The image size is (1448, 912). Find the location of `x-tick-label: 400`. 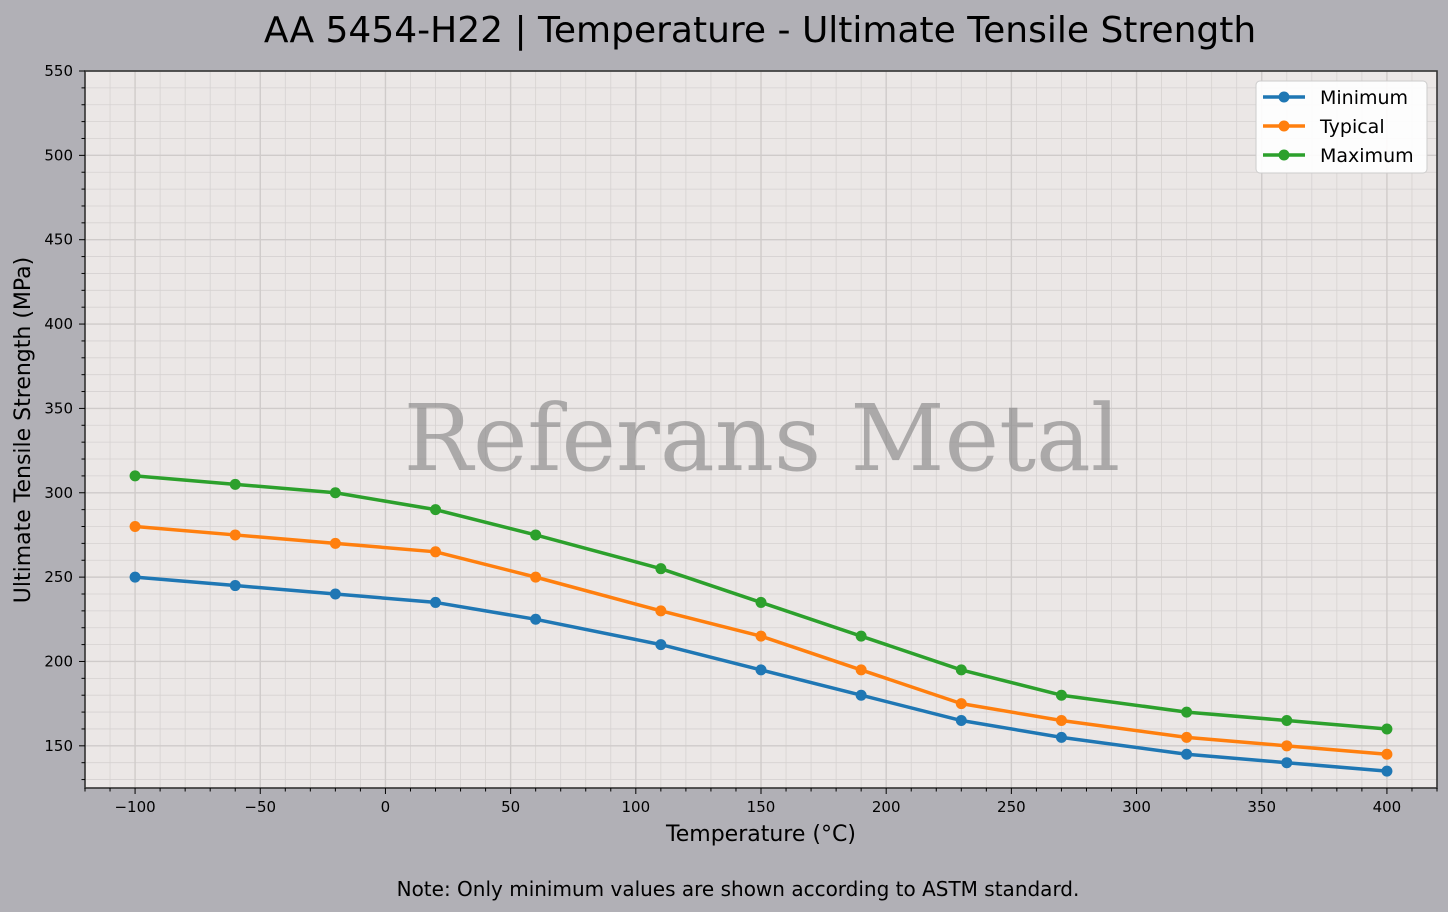

x-tick-label: 400 is located at coordinates (1387, 807).